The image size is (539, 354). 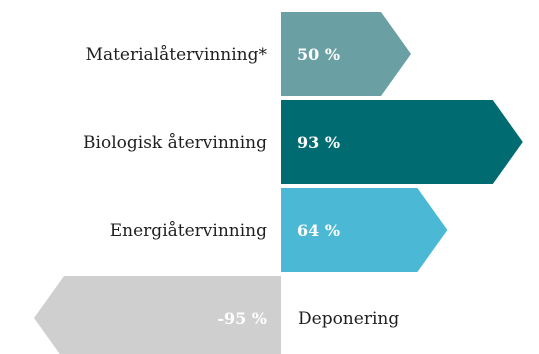 What do you see at coordinates (242, 318) in the screenshot?
I see `value-label-3: -95 %` at bounding box center [242, 318].